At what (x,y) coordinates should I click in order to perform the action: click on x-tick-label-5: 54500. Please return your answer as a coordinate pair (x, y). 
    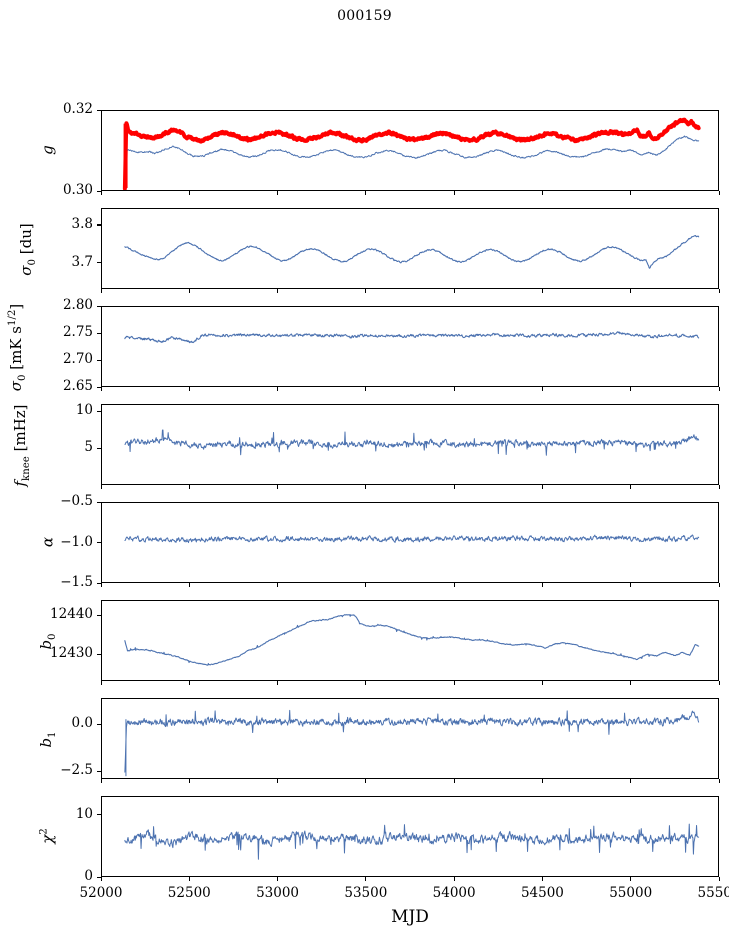
    Looking at the image, I should click on (542, 893).